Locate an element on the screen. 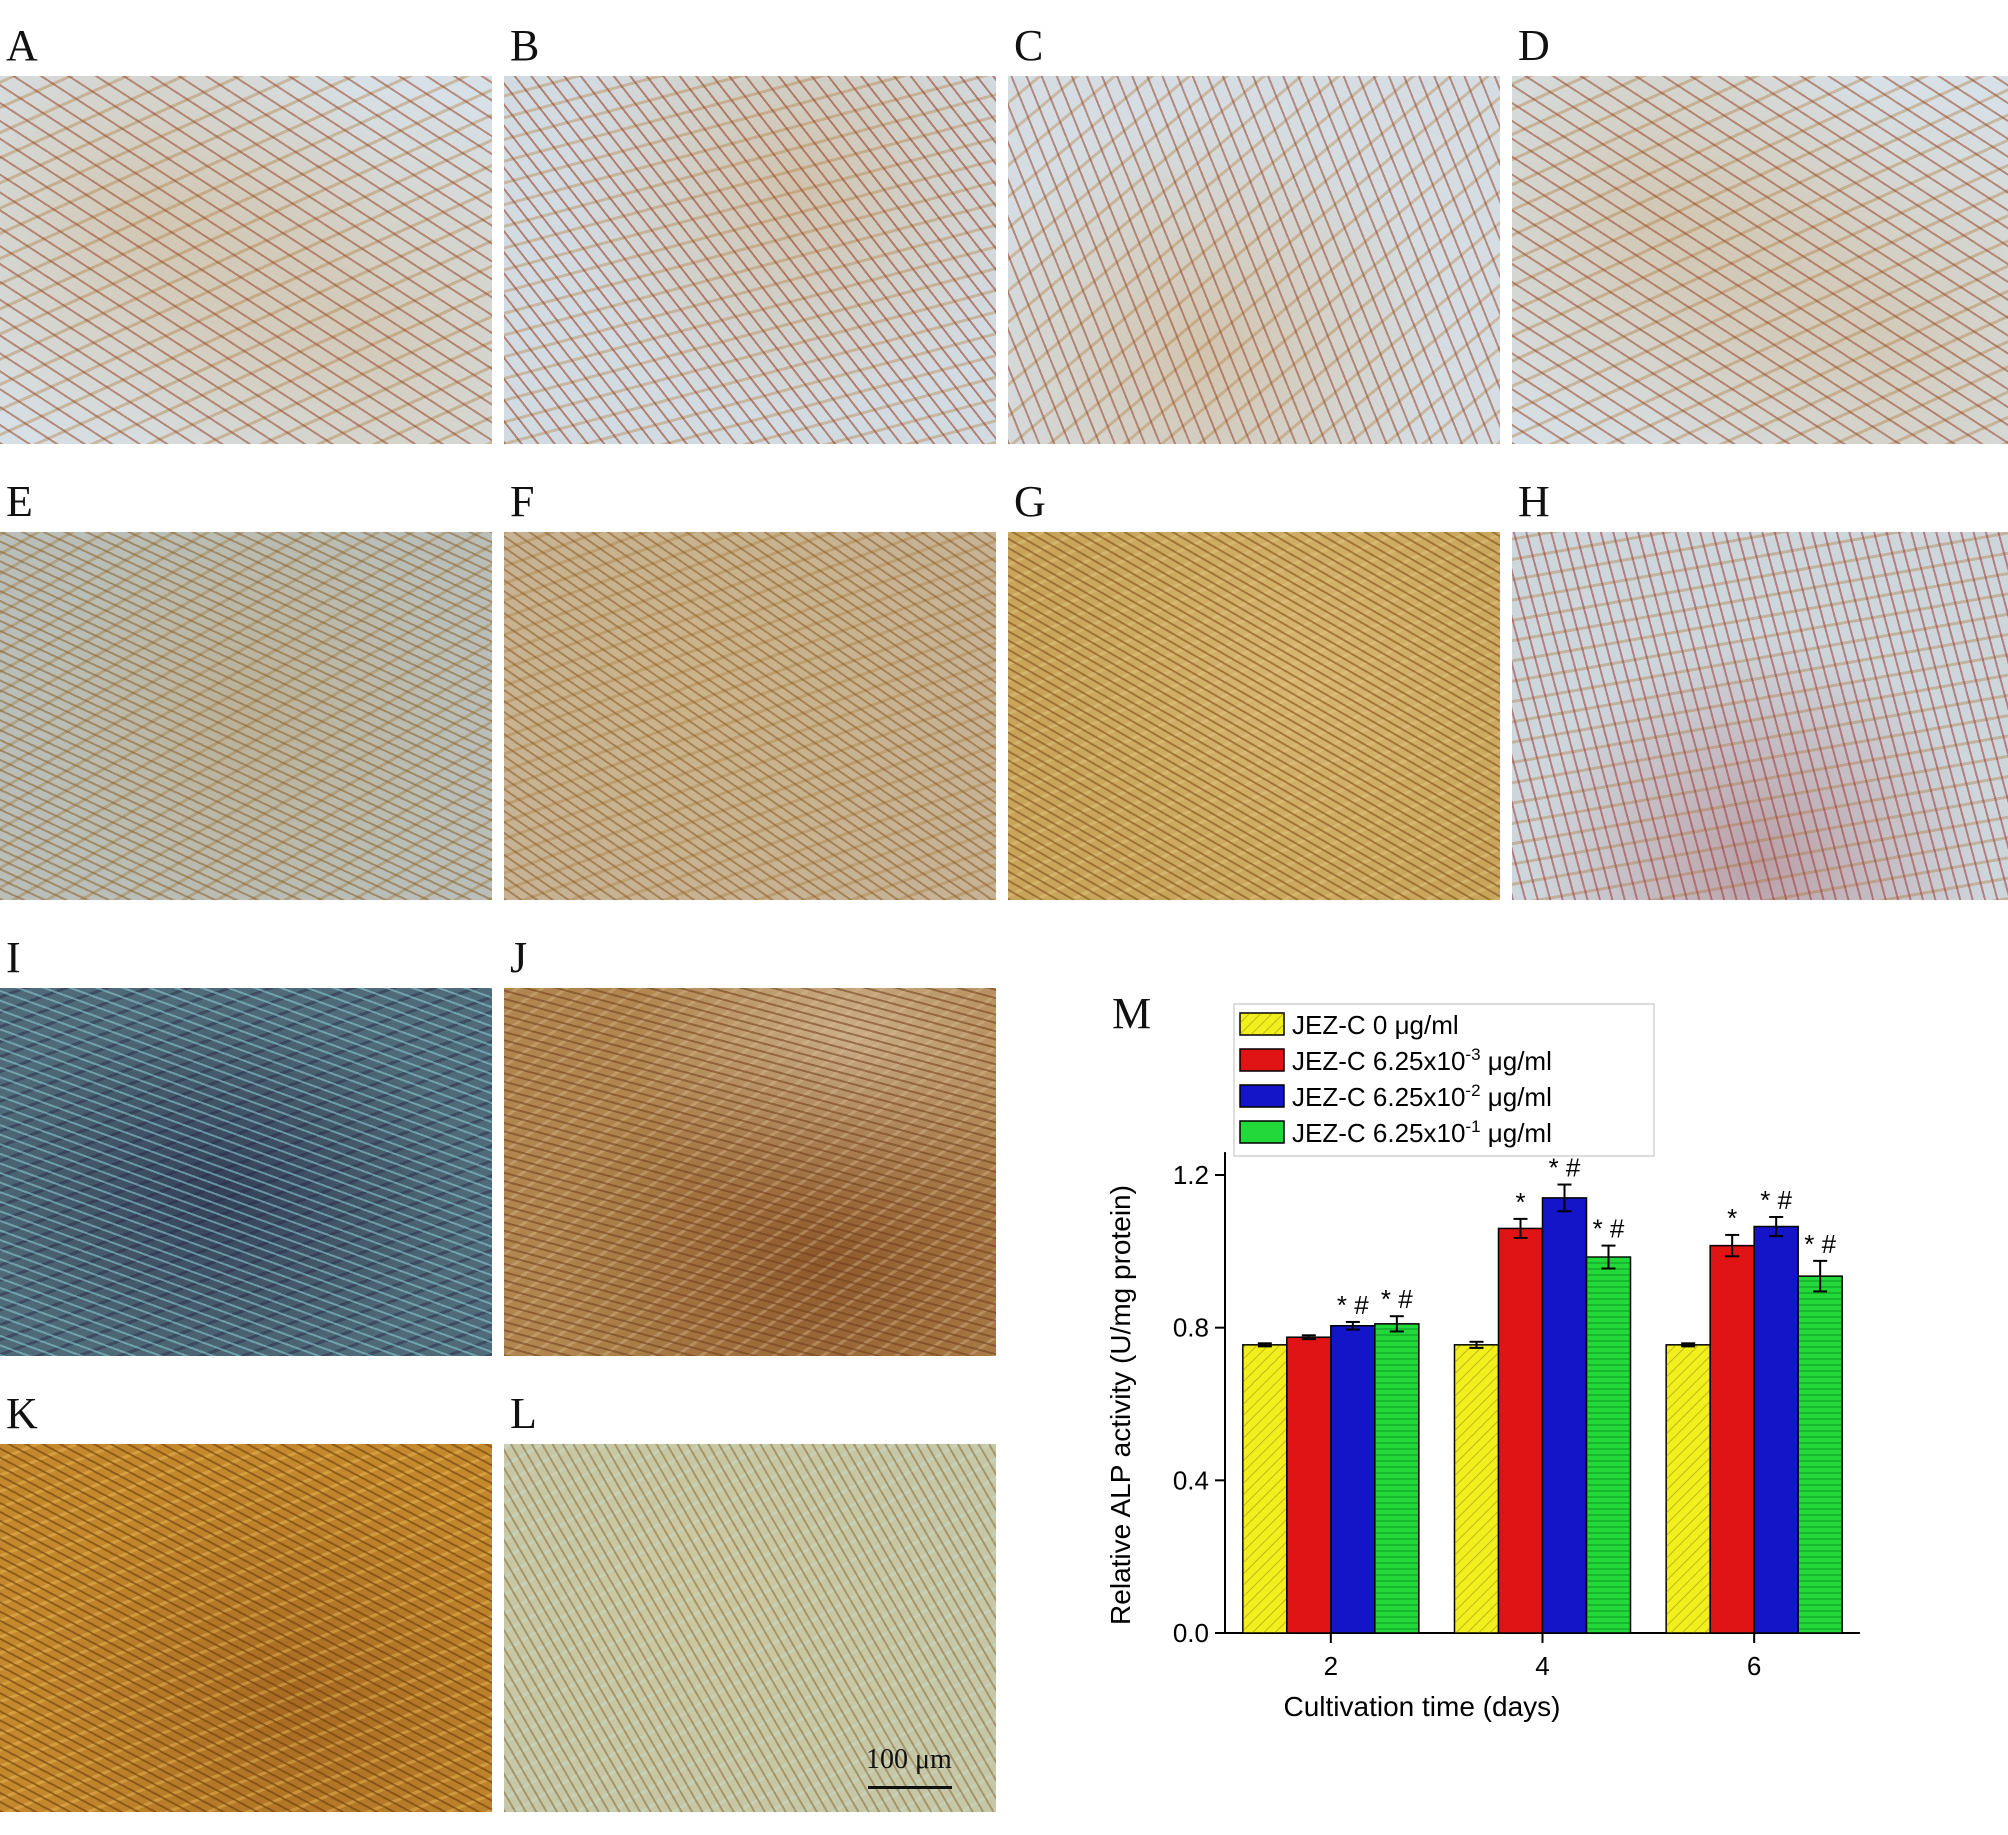 This screenshot has height=1835, width=2008. chart-bars: * # * # * * # * # * * # * # is located at coordinates (1542, 1393).